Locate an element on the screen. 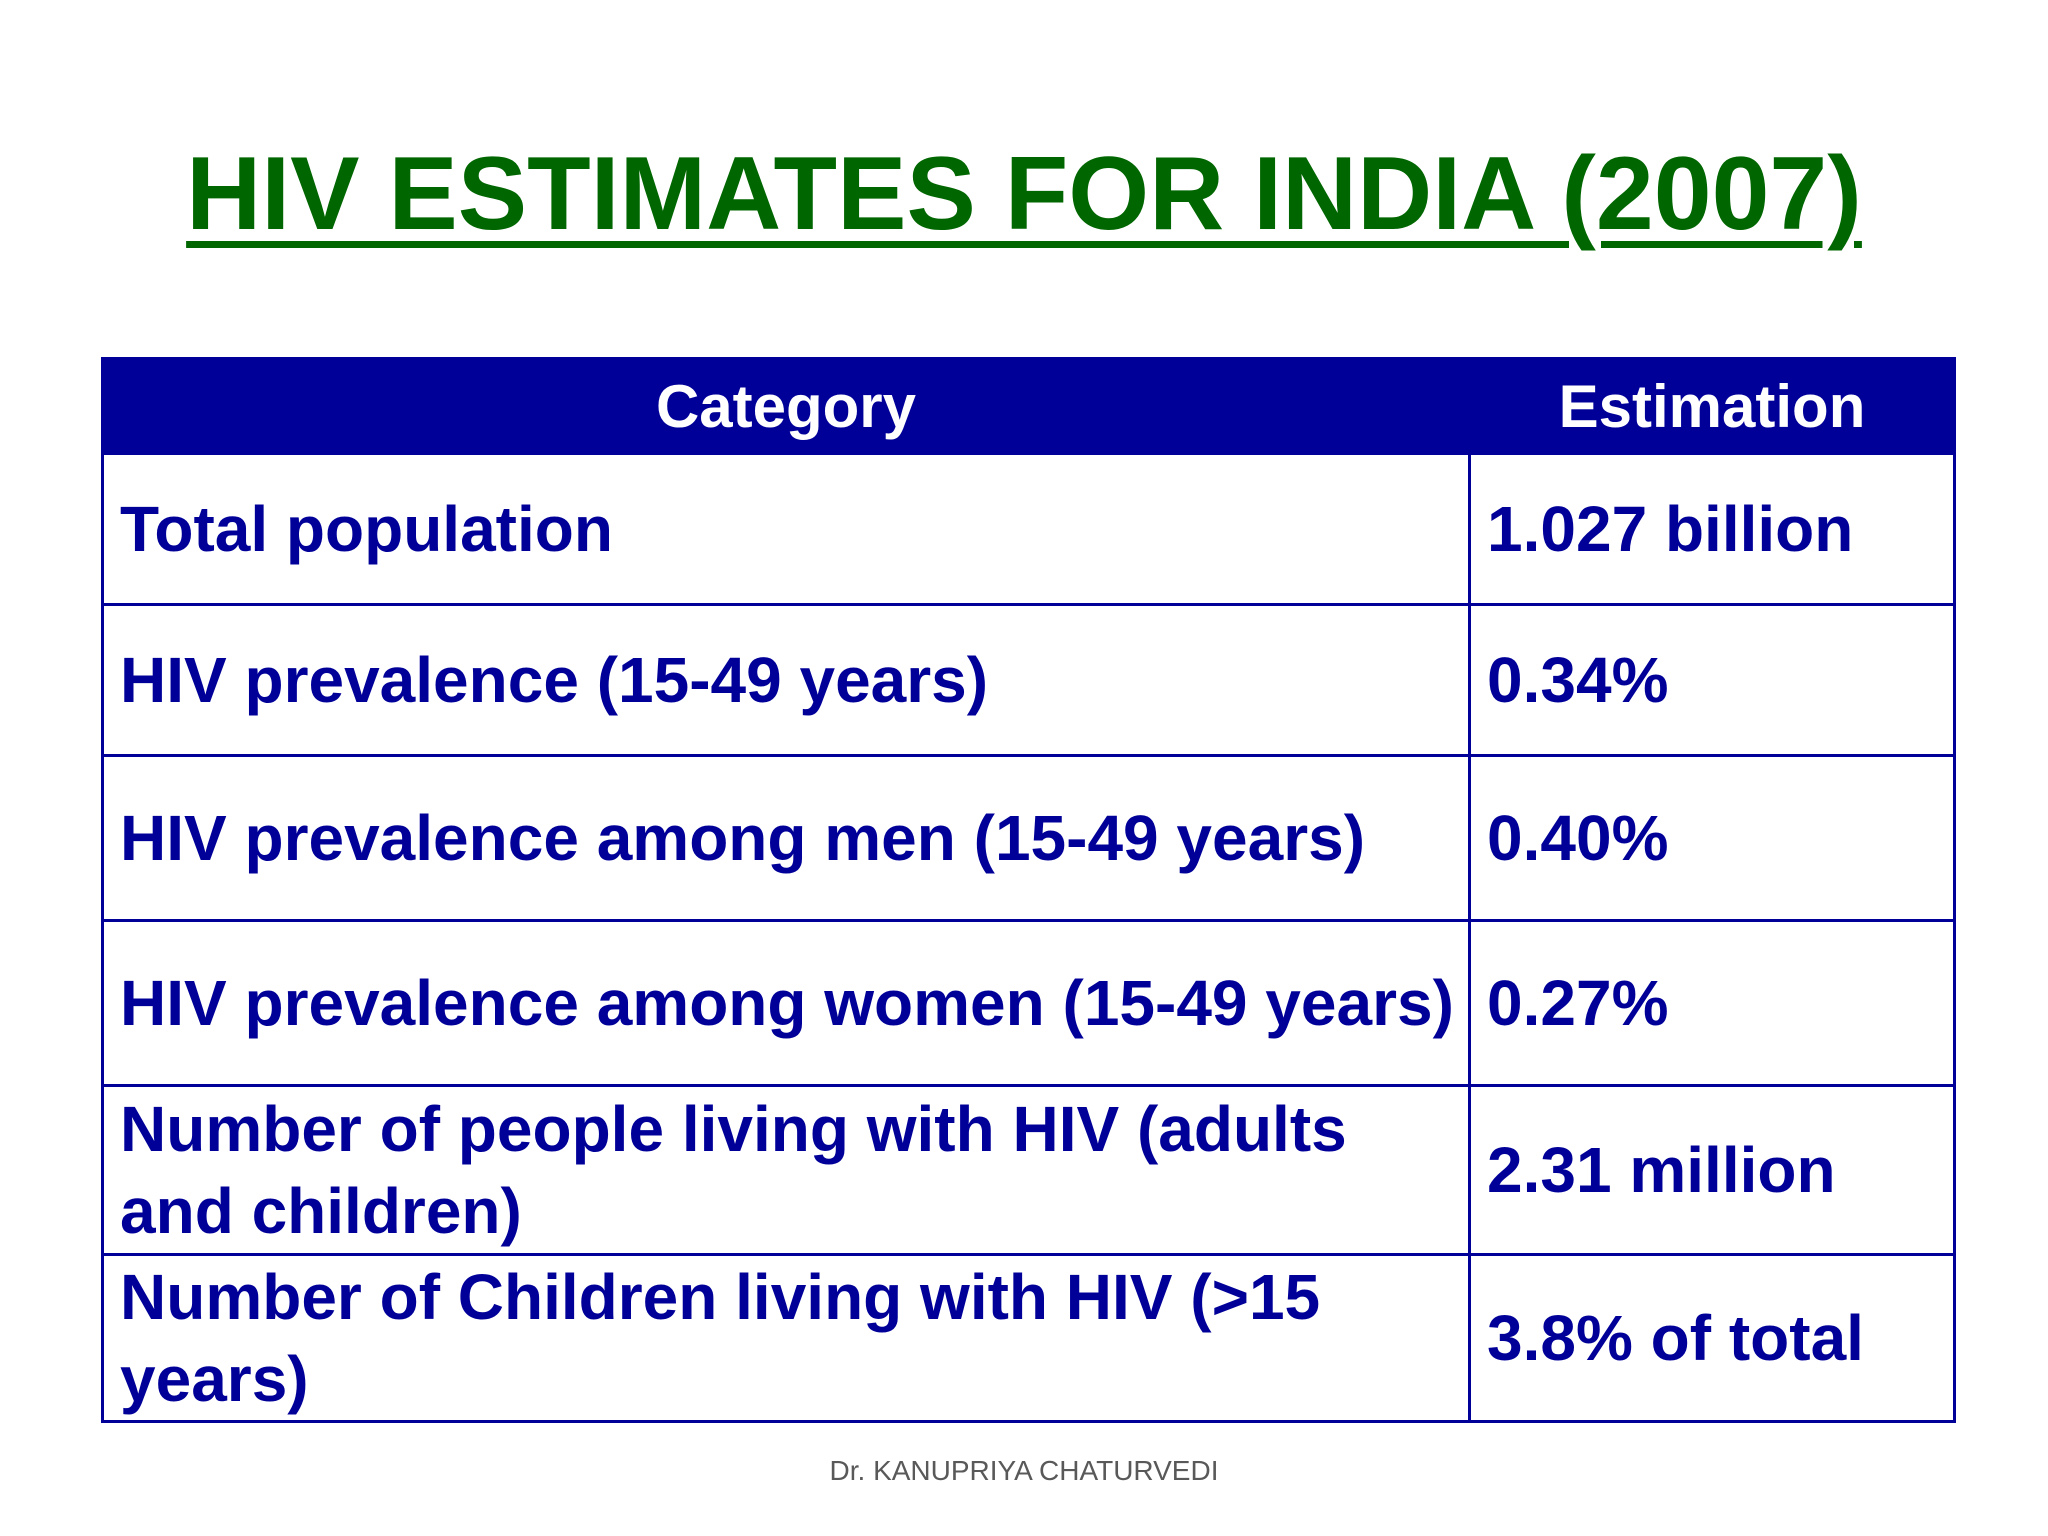 This screenshot has height=1536, width=2048. column-header-estimation: Estimation is located at coordinates (1712, 406).